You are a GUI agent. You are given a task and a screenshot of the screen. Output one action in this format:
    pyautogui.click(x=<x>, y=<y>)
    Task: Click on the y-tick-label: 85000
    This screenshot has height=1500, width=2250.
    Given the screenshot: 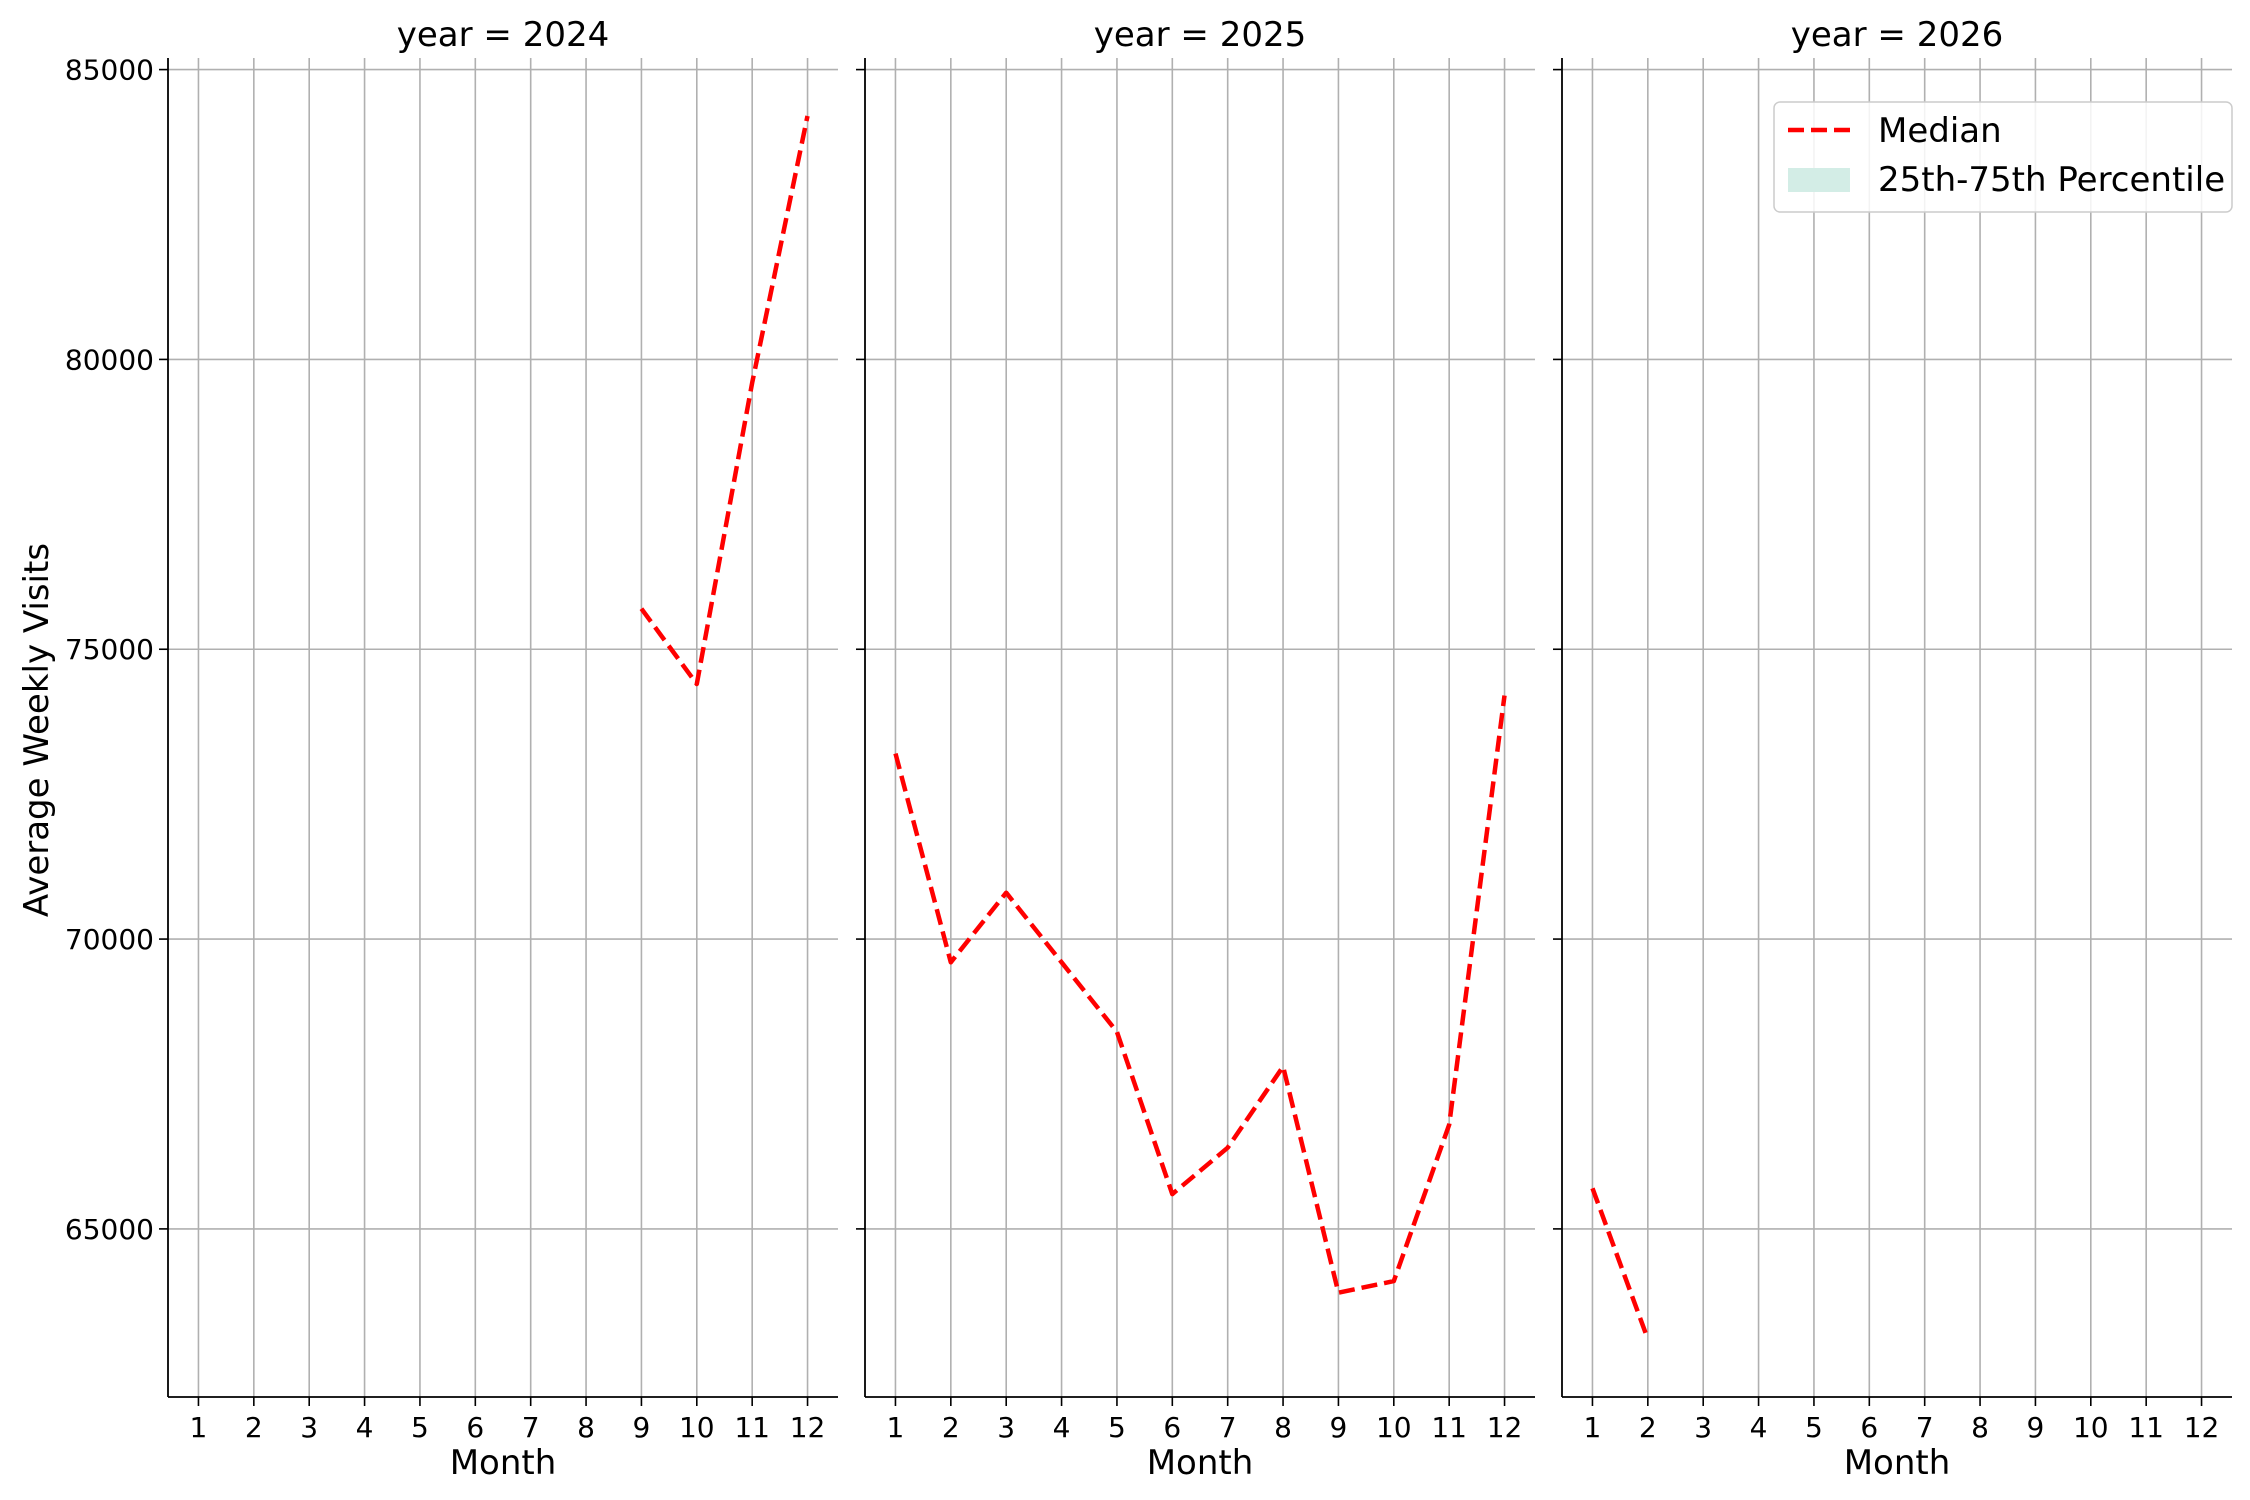 What is the action you would take?
    pyautogui.click(x=109, y=70)
    